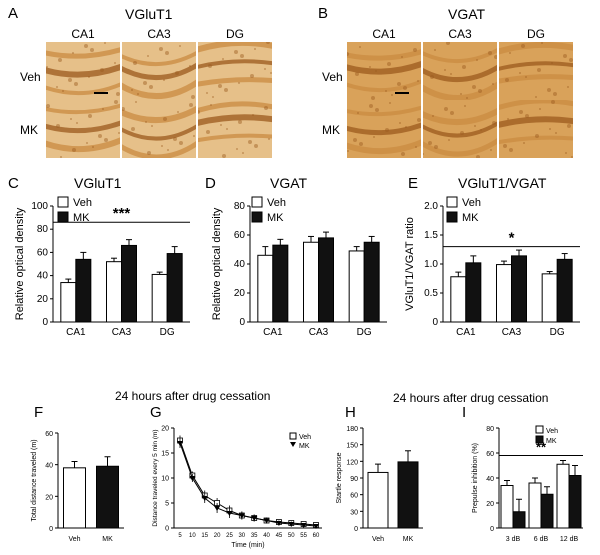  What do you see at coordinates (13, 183) in the screenshot?
I see `panel-c-label: C` at bounding box center [13, 183].